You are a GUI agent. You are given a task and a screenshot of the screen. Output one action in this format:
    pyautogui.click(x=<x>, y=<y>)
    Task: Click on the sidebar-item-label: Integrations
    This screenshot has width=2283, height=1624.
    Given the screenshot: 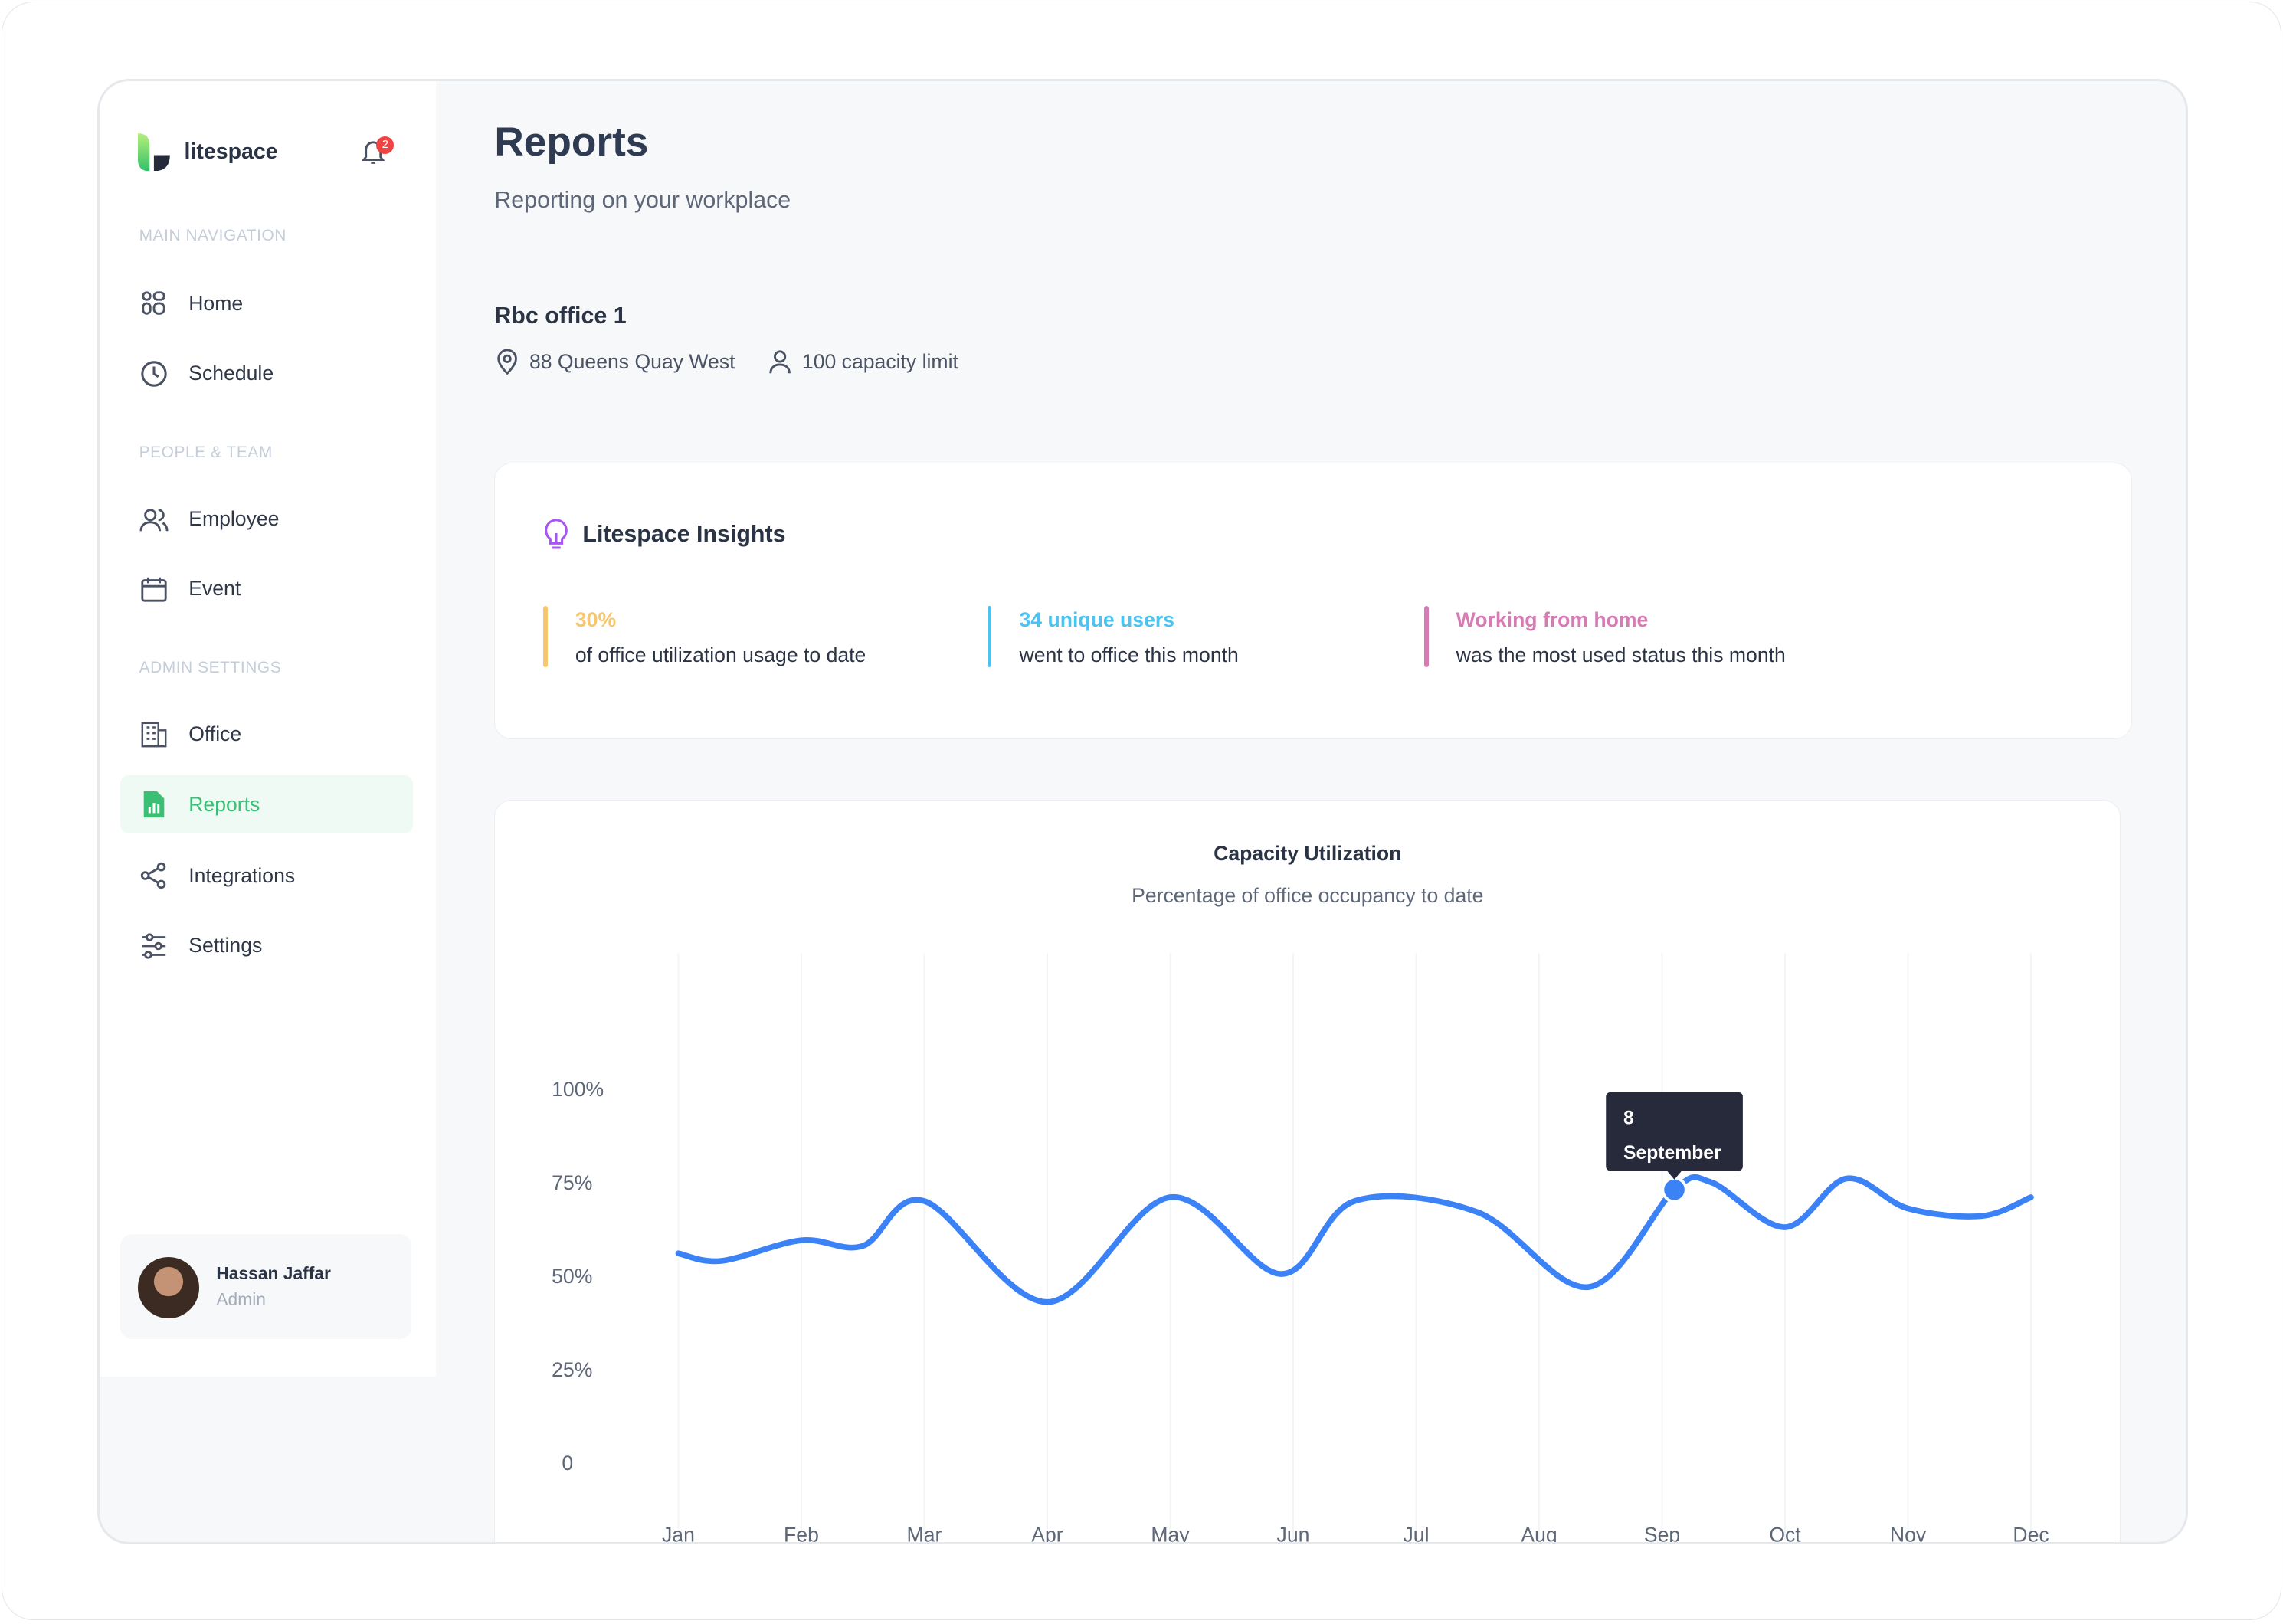 What is the action you would take?
    pyautogui.click(x=242, y=875)
    